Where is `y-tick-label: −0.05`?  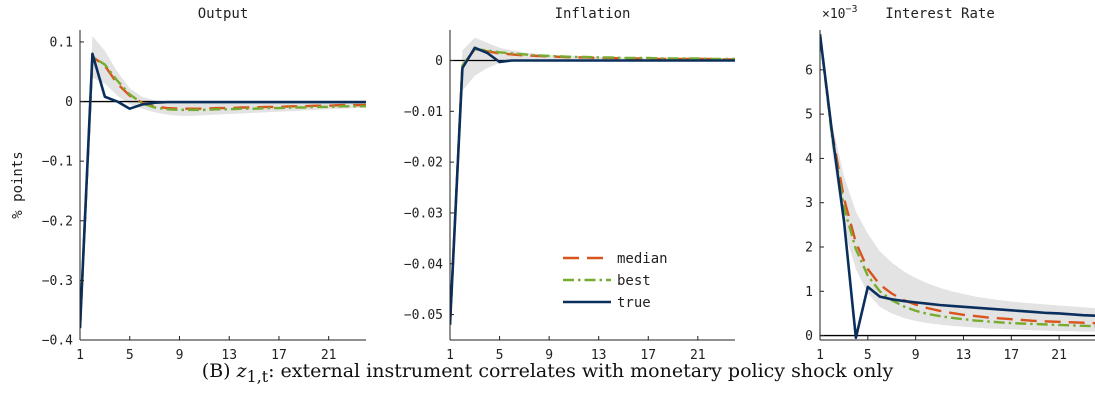
y-tick-label: −0.05 is located at coordinates (423, 315).